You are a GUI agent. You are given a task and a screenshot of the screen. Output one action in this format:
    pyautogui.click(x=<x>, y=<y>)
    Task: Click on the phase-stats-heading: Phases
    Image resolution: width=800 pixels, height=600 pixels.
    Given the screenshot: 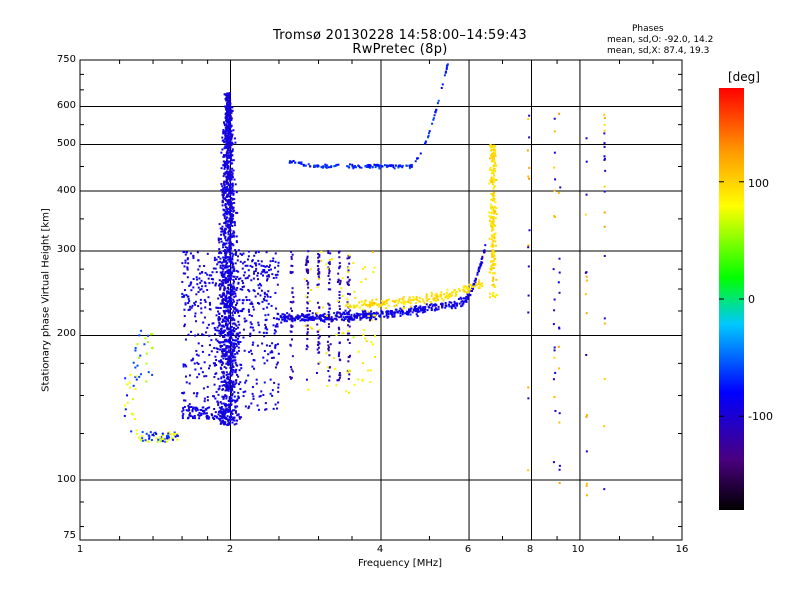 What is the action you would take?
    pyautogui.click(x=648, y=29)
    